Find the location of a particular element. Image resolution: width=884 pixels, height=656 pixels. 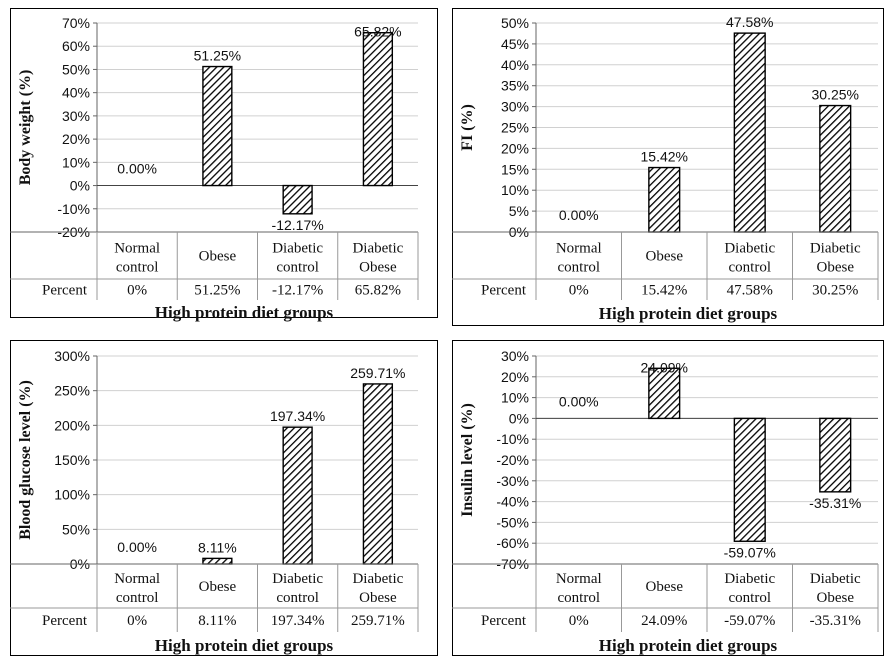

data-label: 8.11% is located at coordinates (217, 547).